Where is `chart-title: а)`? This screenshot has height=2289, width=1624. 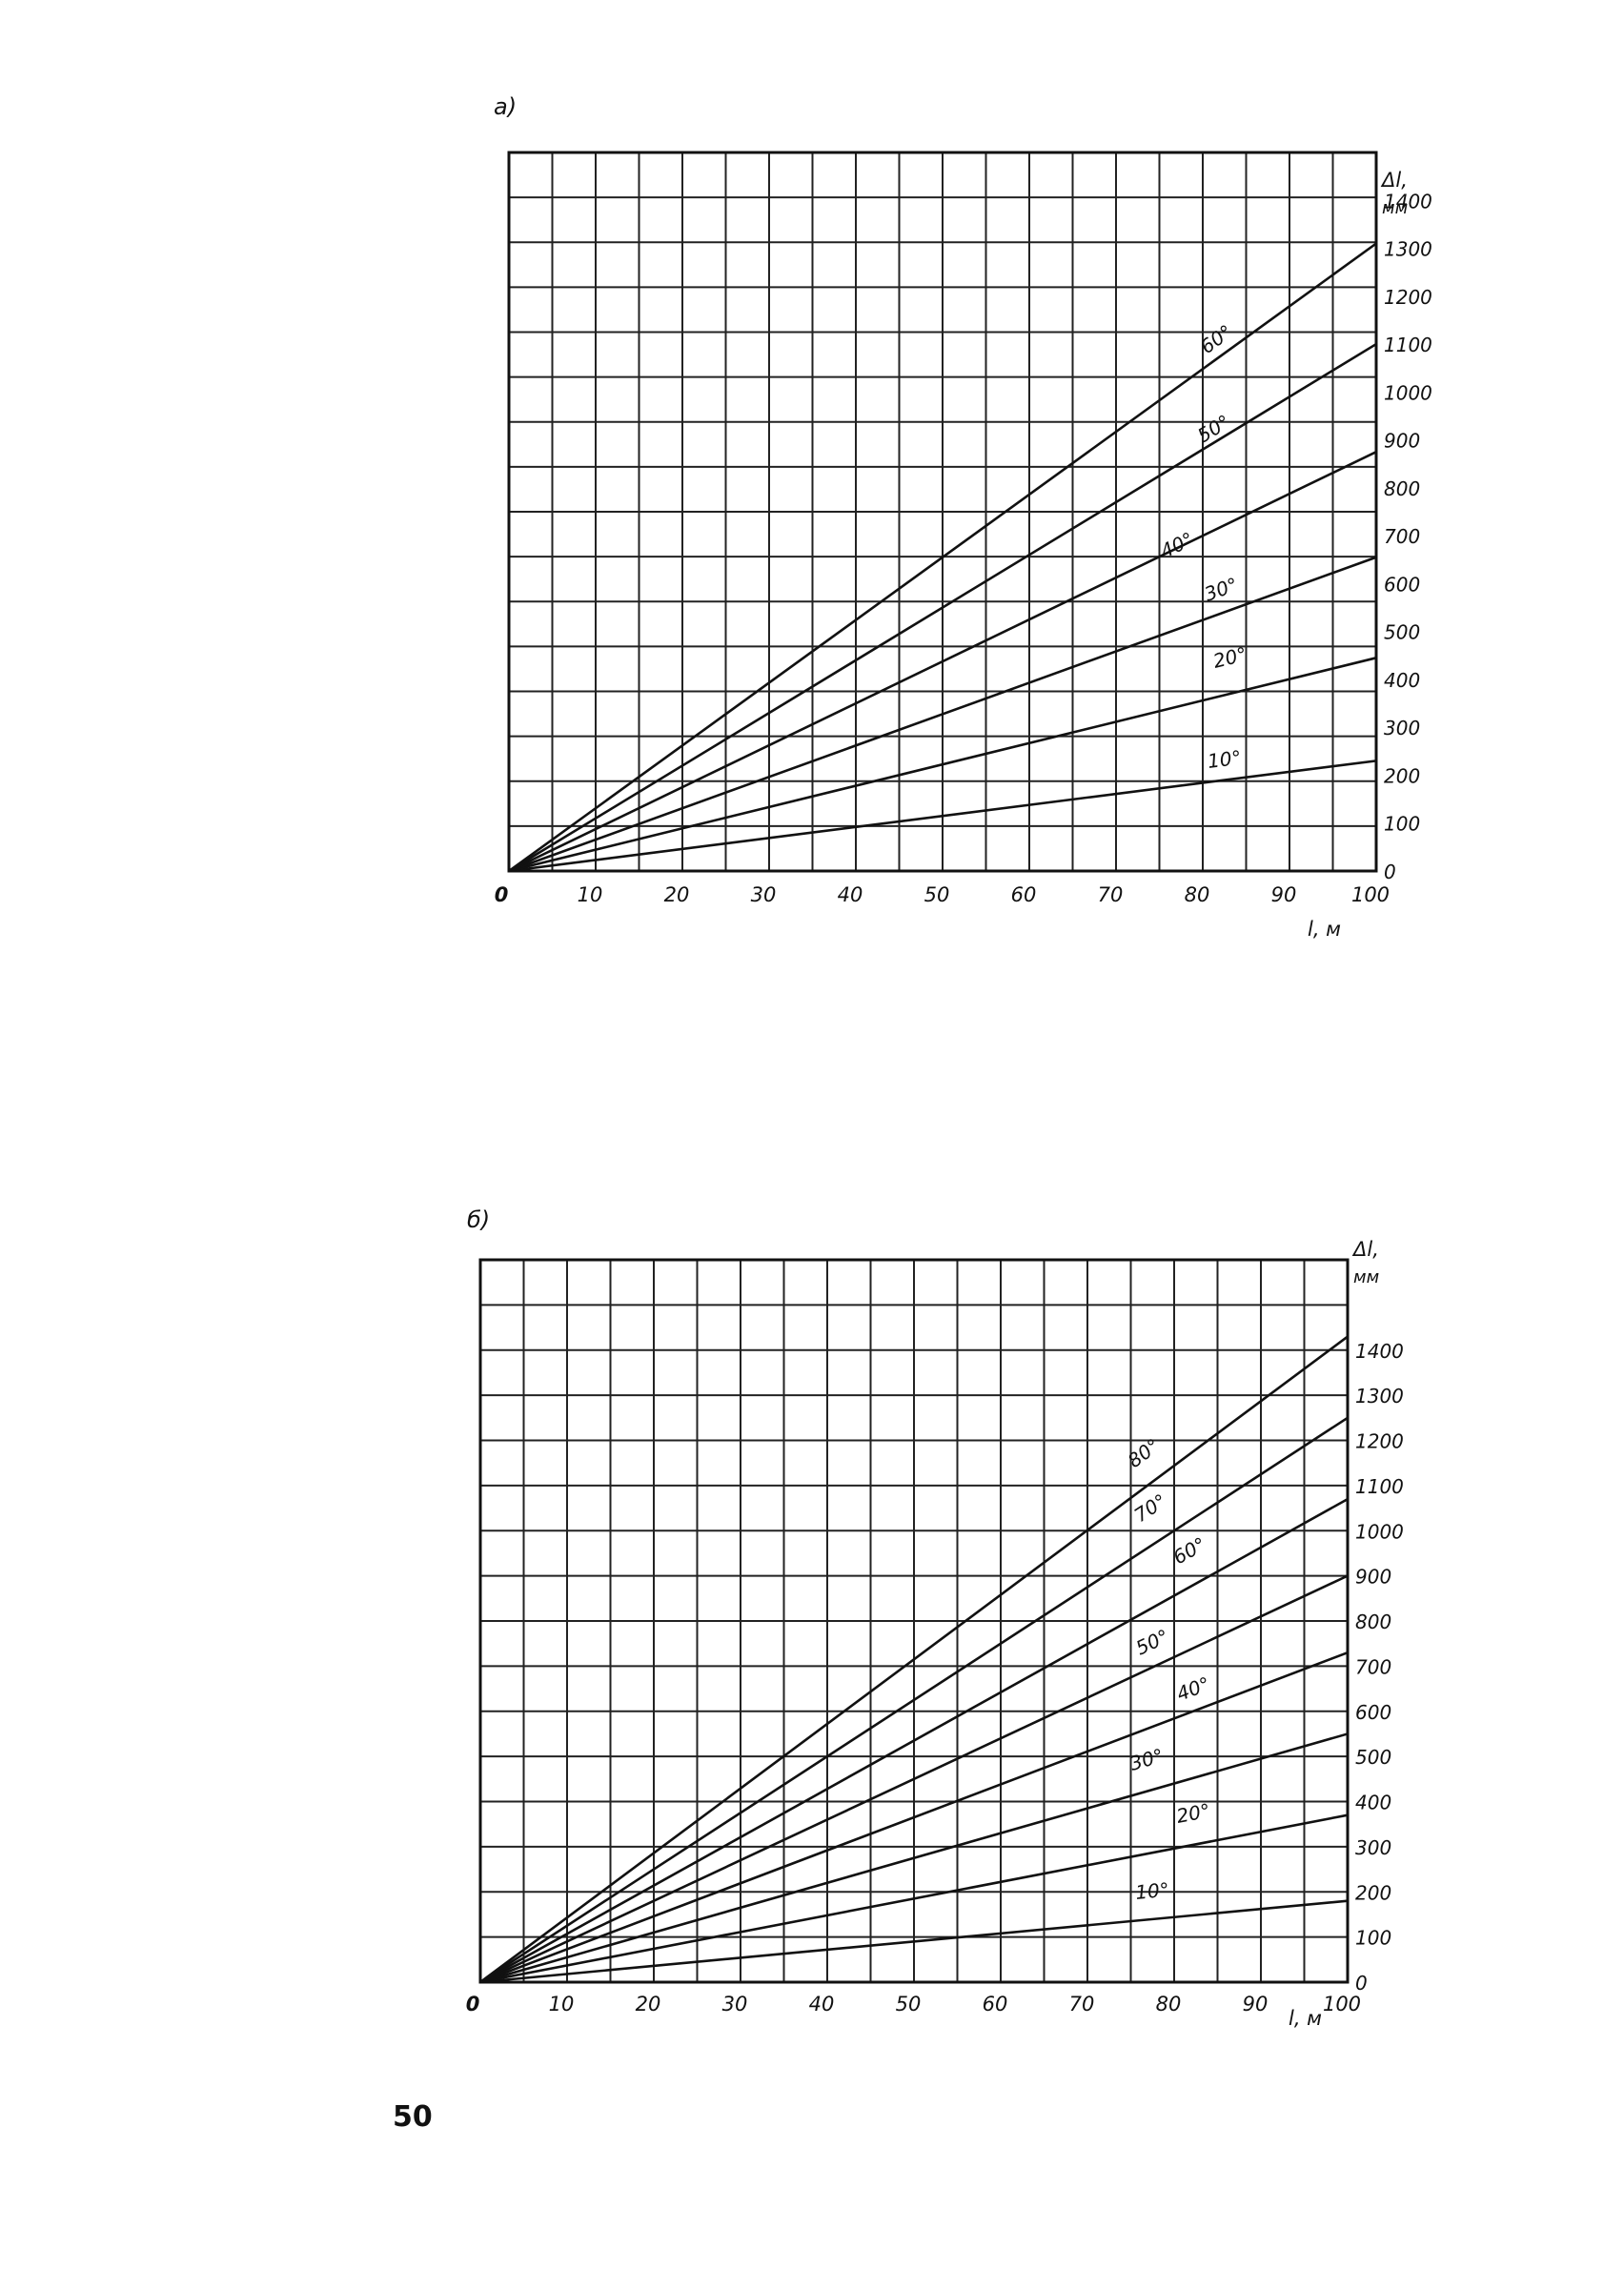 chart-title: а) is located at coordinates (505, 106).